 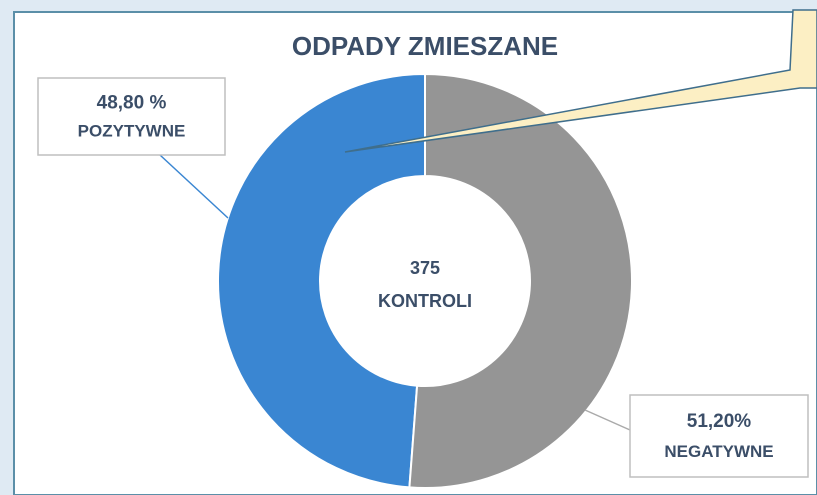 I want to click on value-label: 51,20%, so click(x=719, y=421).